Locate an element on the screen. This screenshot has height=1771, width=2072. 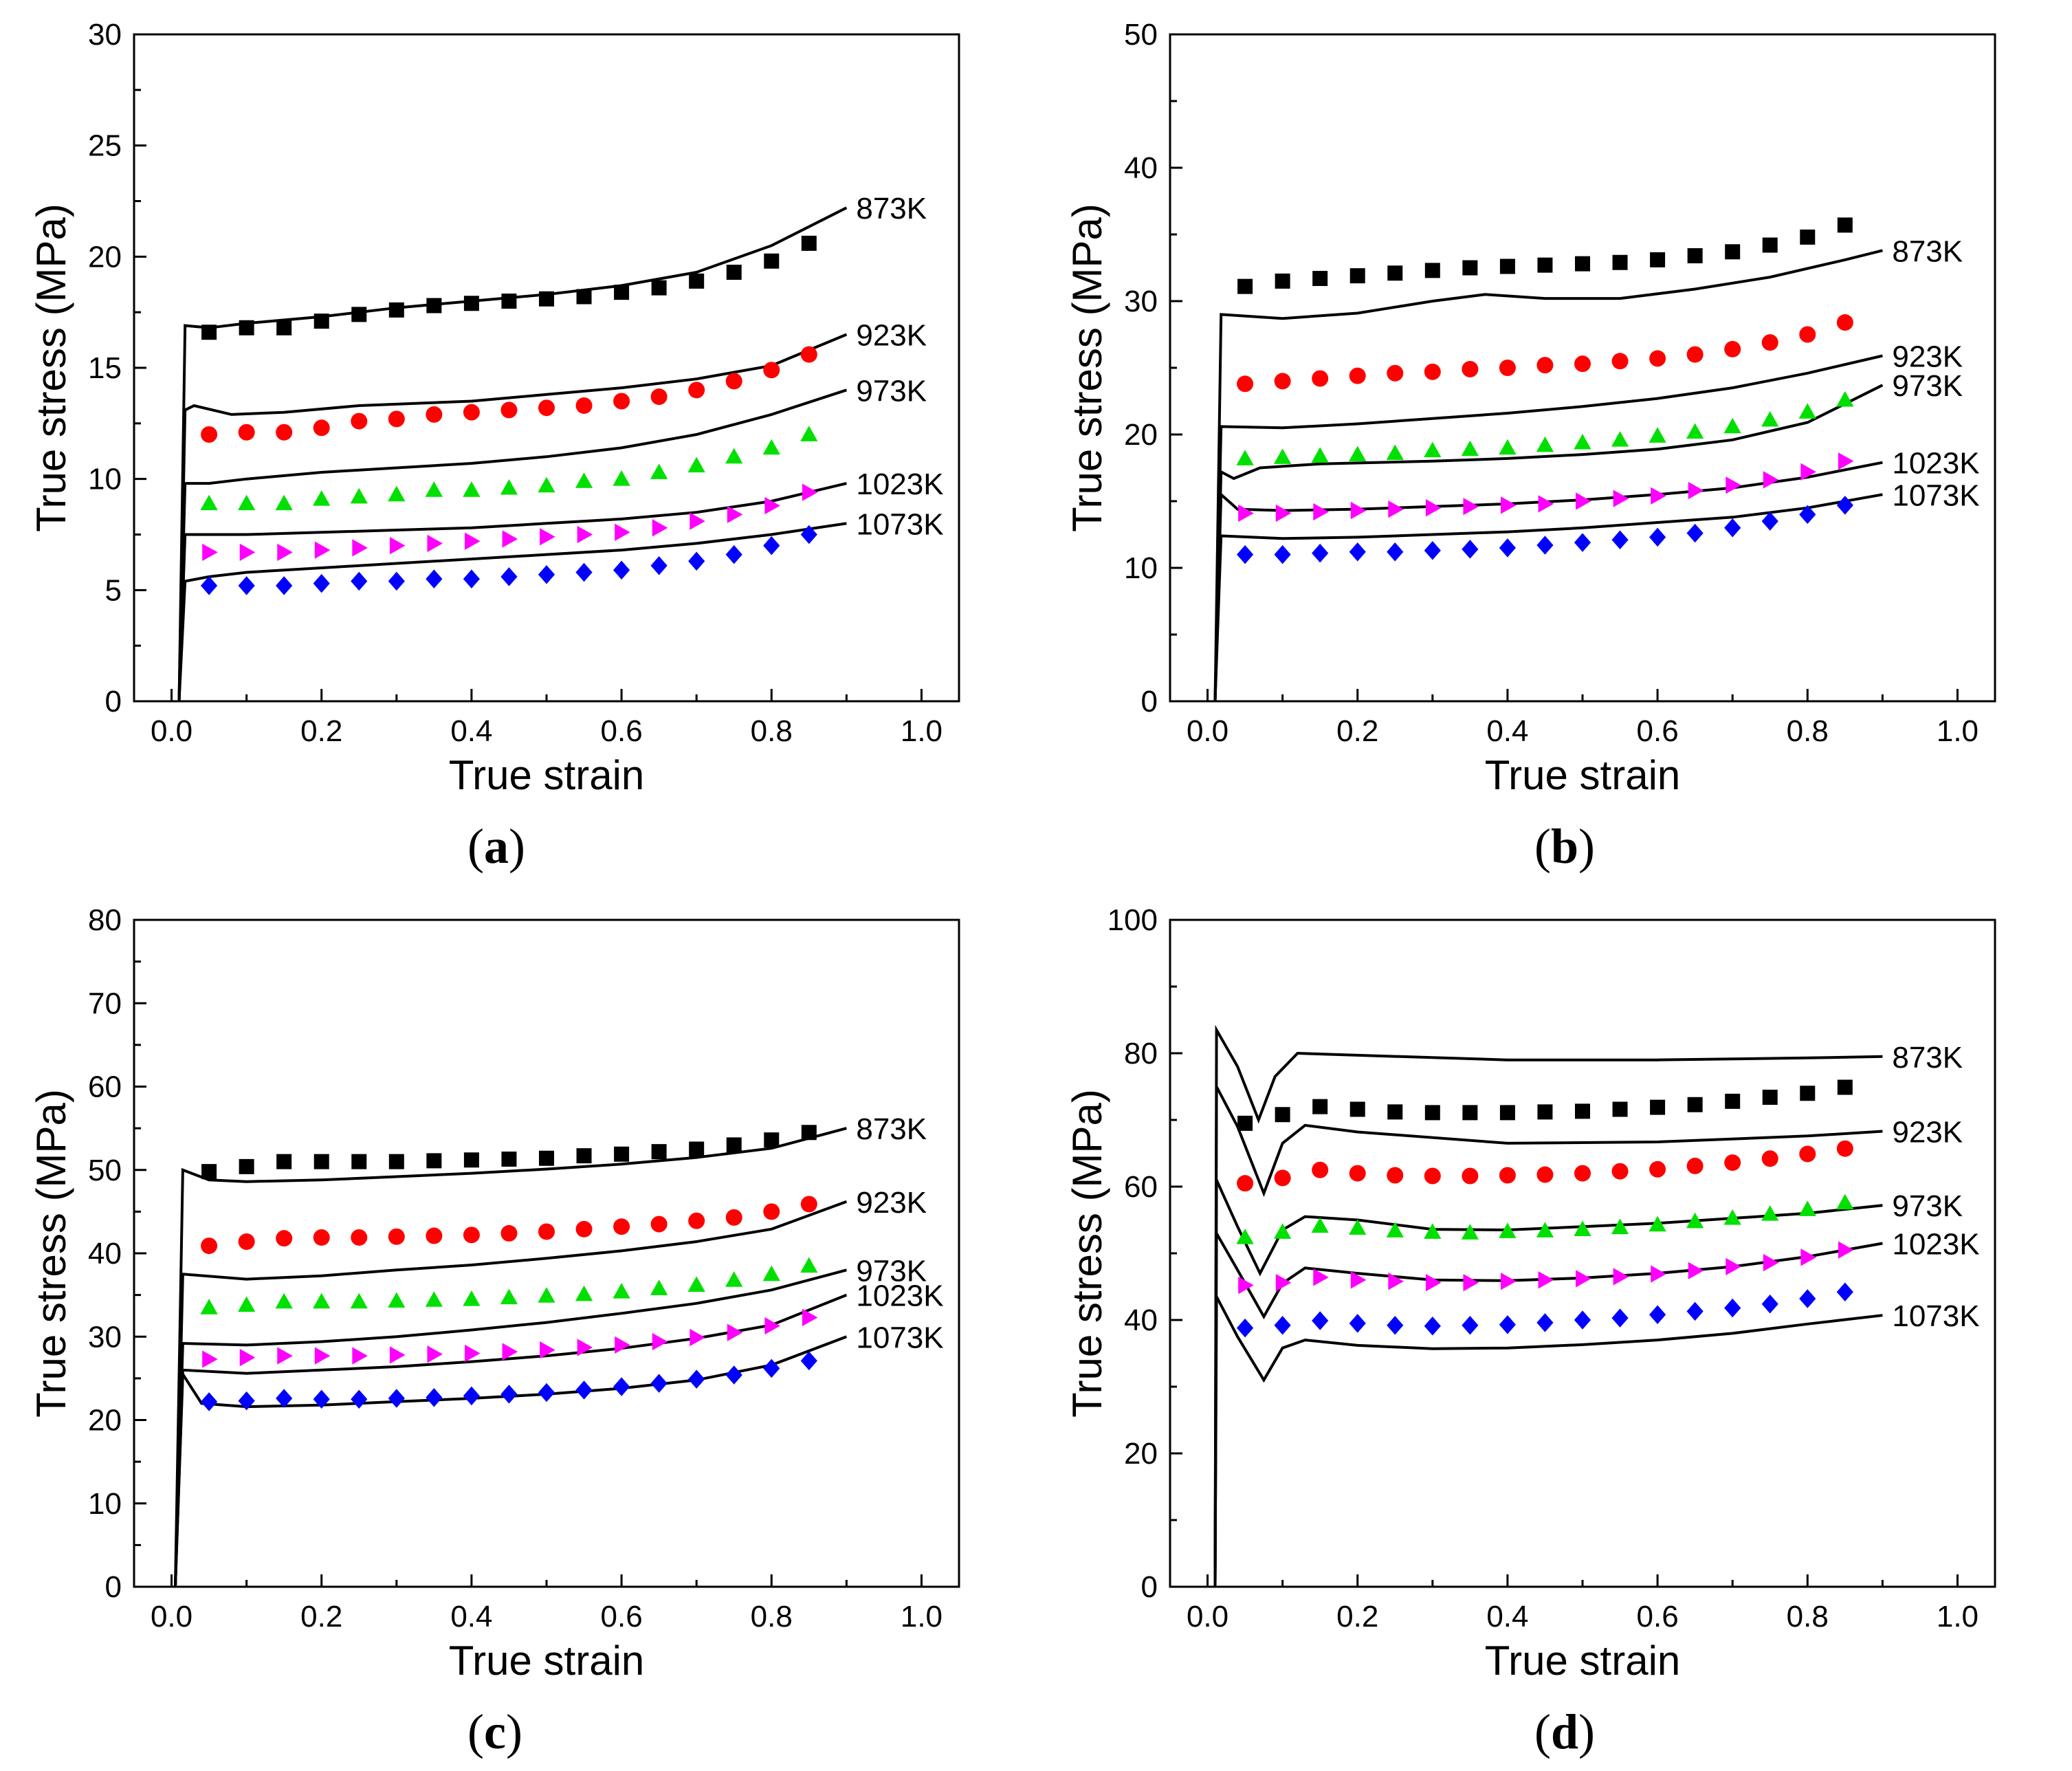
caption-c: (c) is located at coordinates (495, 1731).